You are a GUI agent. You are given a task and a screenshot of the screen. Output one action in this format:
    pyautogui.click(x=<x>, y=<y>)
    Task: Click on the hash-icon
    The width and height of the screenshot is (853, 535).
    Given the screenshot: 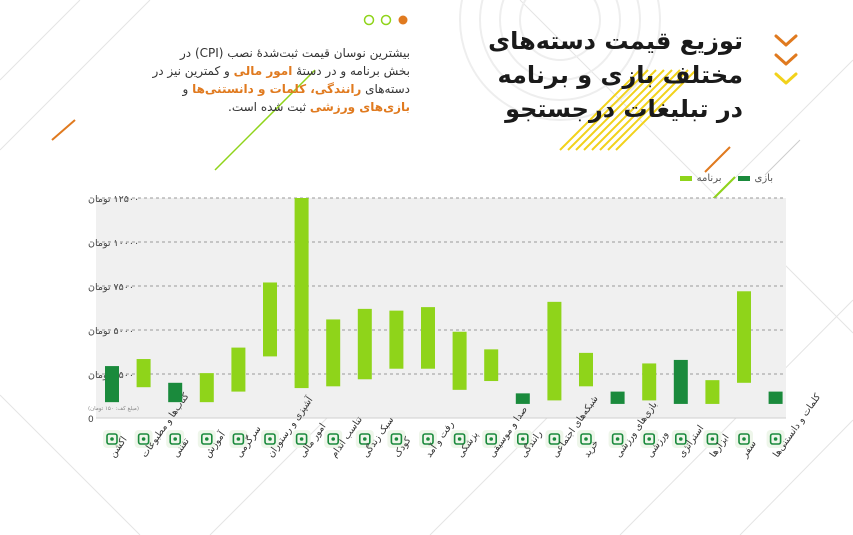 What is the action you would take?
    pyautogui.click(x=175, y=439)
    